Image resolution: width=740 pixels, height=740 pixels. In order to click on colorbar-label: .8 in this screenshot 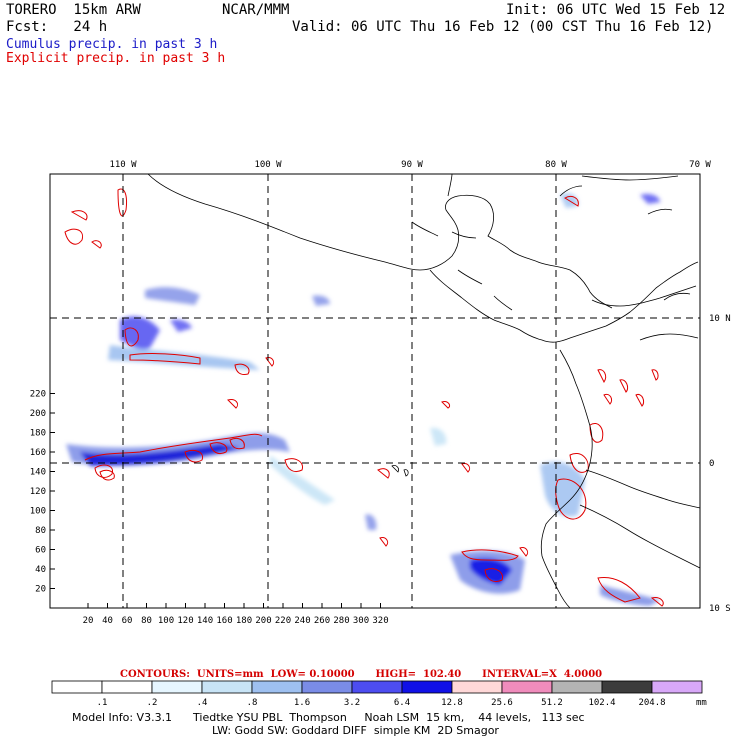, I will do `click(252, 703)`.